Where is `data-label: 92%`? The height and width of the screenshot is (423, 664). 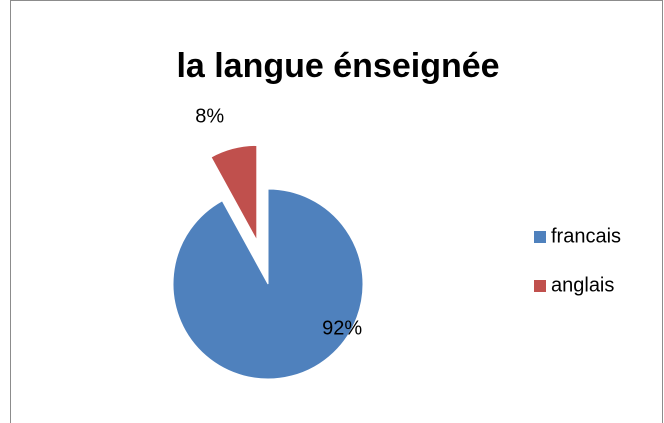
data-label: 92% is located at coordinates (342, 328).